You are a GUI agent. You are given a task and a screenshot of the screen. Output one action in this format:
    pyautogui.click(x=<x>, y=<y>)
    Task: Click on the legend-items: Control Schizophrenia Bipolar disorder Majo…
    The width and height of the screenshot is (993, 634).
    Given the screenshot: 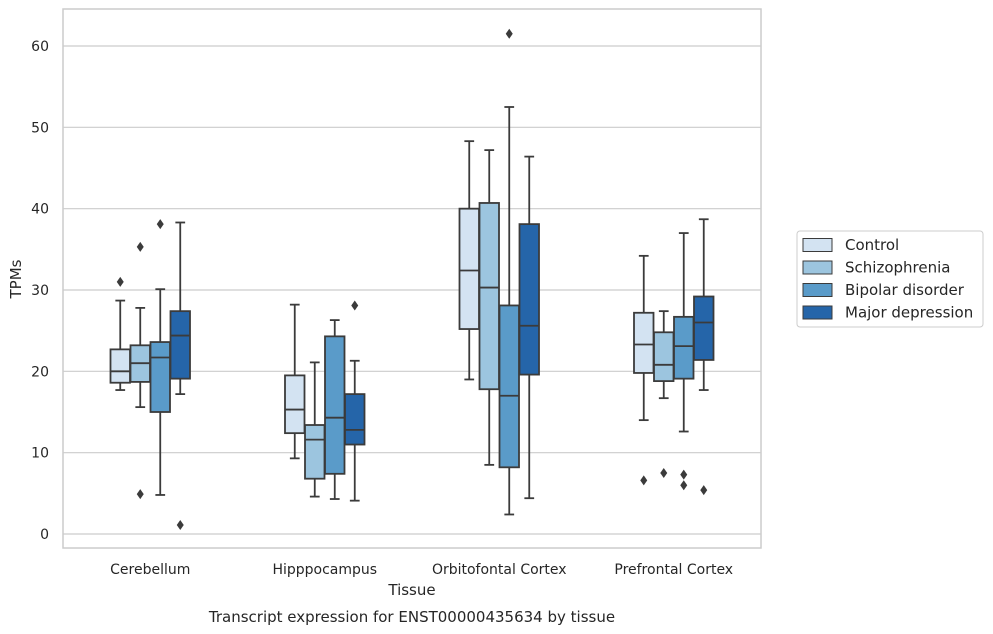 What is the action you would take?
    pyautogui.click(x=887, y=279)
    